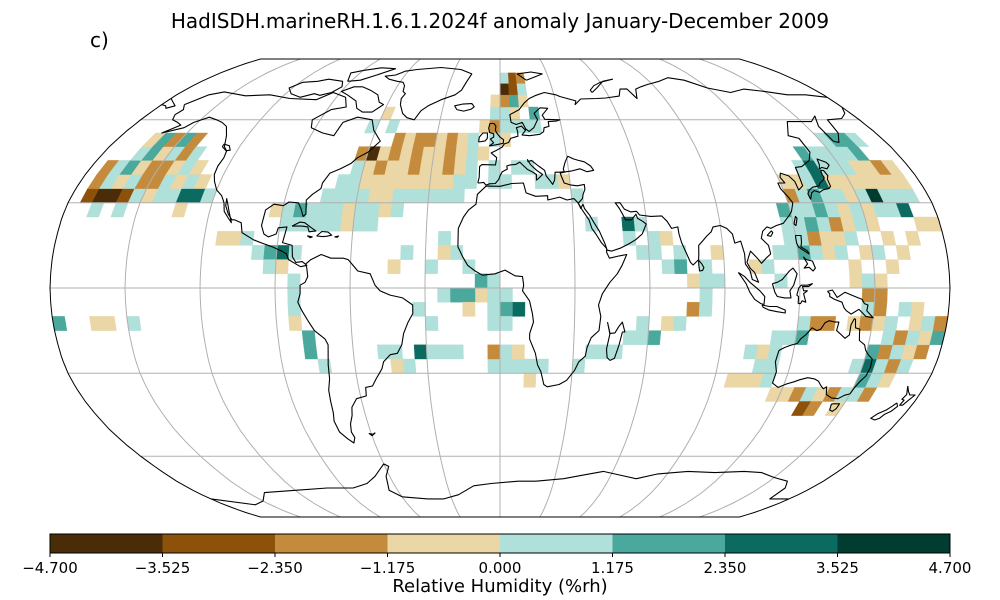 The height and width of the screenshot is (600, 1000). I want to click on colorbar-tick-label: 2.350, so click(725, 568).